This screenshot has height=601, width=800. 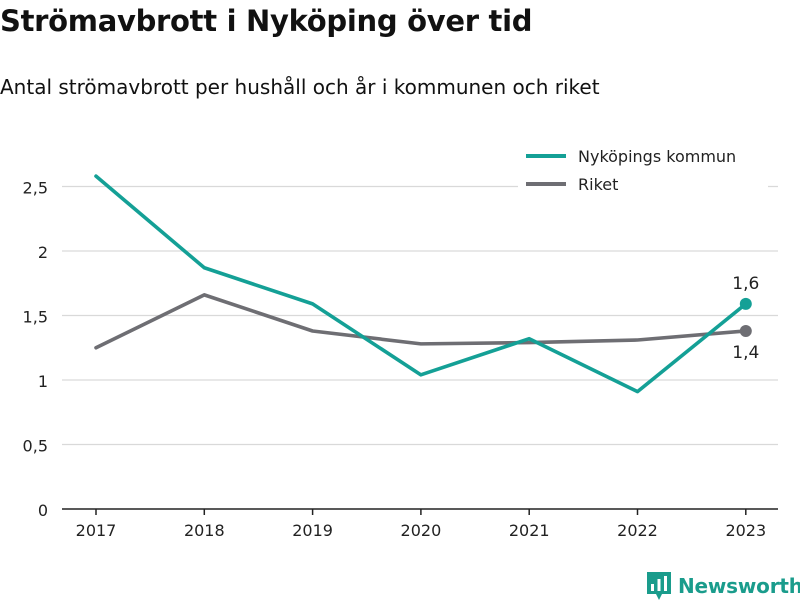 I want to click on x-tick-label: 2020, so click(x=421, y=530).